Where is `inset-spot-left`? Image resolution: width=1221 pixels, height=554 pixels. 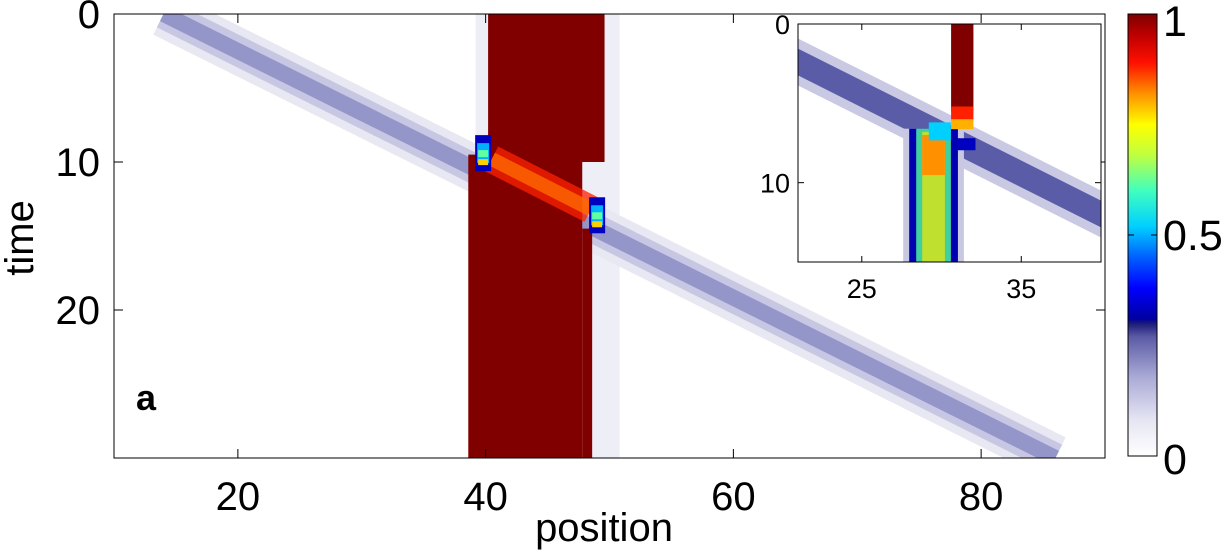 inset-spot-left is located at coordinates (939, 131).